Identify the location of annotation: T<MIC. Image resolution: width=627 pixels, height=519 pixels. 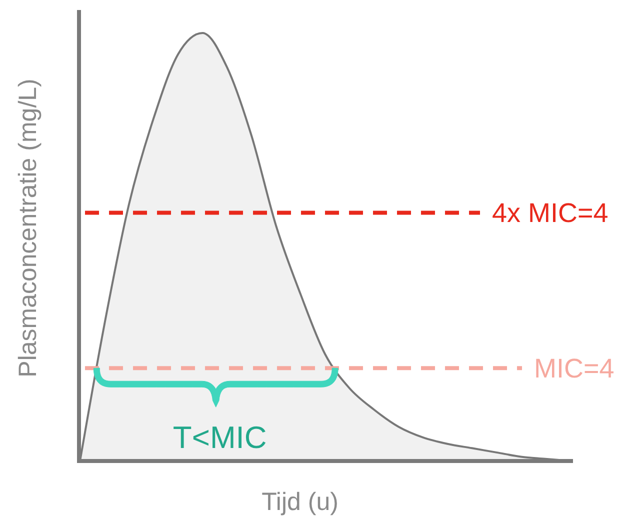
(219, 438).